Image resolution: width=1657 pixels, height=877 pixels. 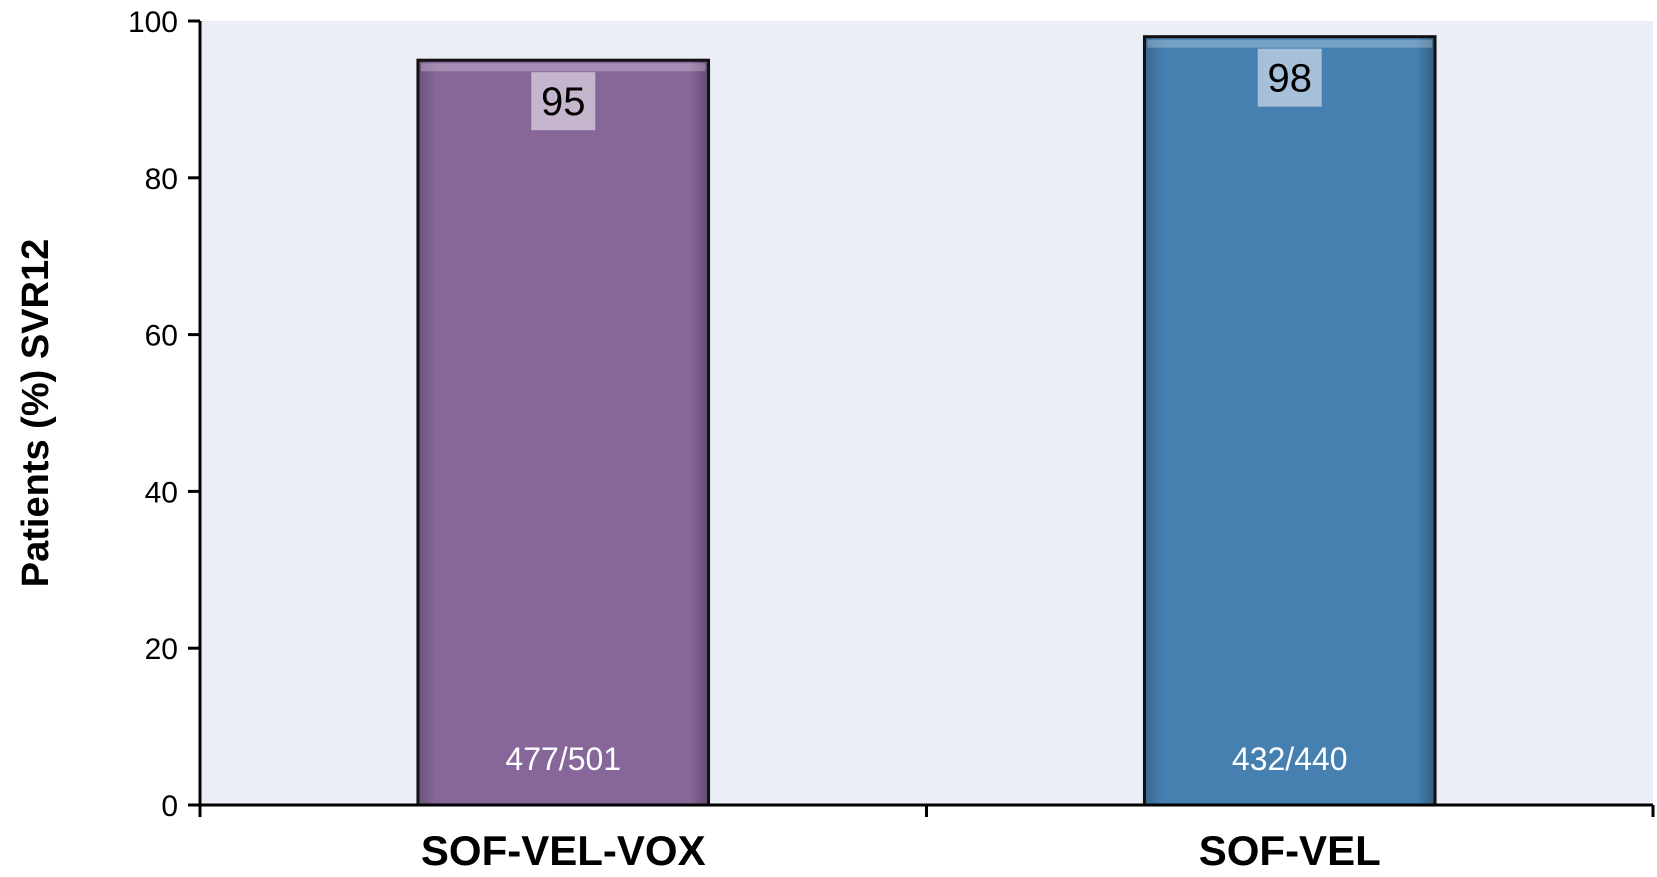 I want to click on x-tick-label: SOF-VEL, so click(x=1290, y=849).